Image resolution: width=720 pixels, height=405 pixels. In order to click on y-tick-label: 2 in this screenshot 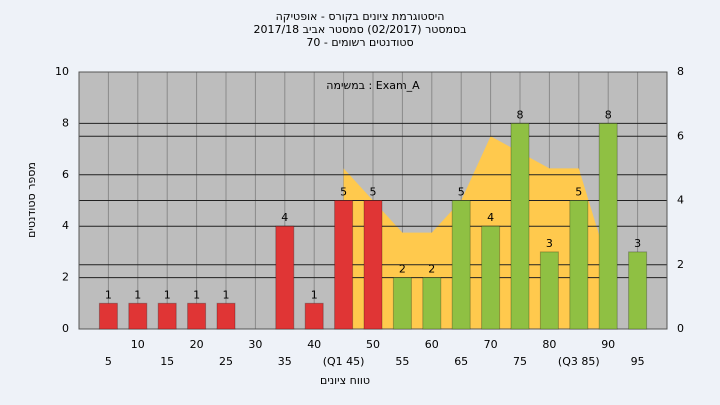, I will do `click(65, 277)`.